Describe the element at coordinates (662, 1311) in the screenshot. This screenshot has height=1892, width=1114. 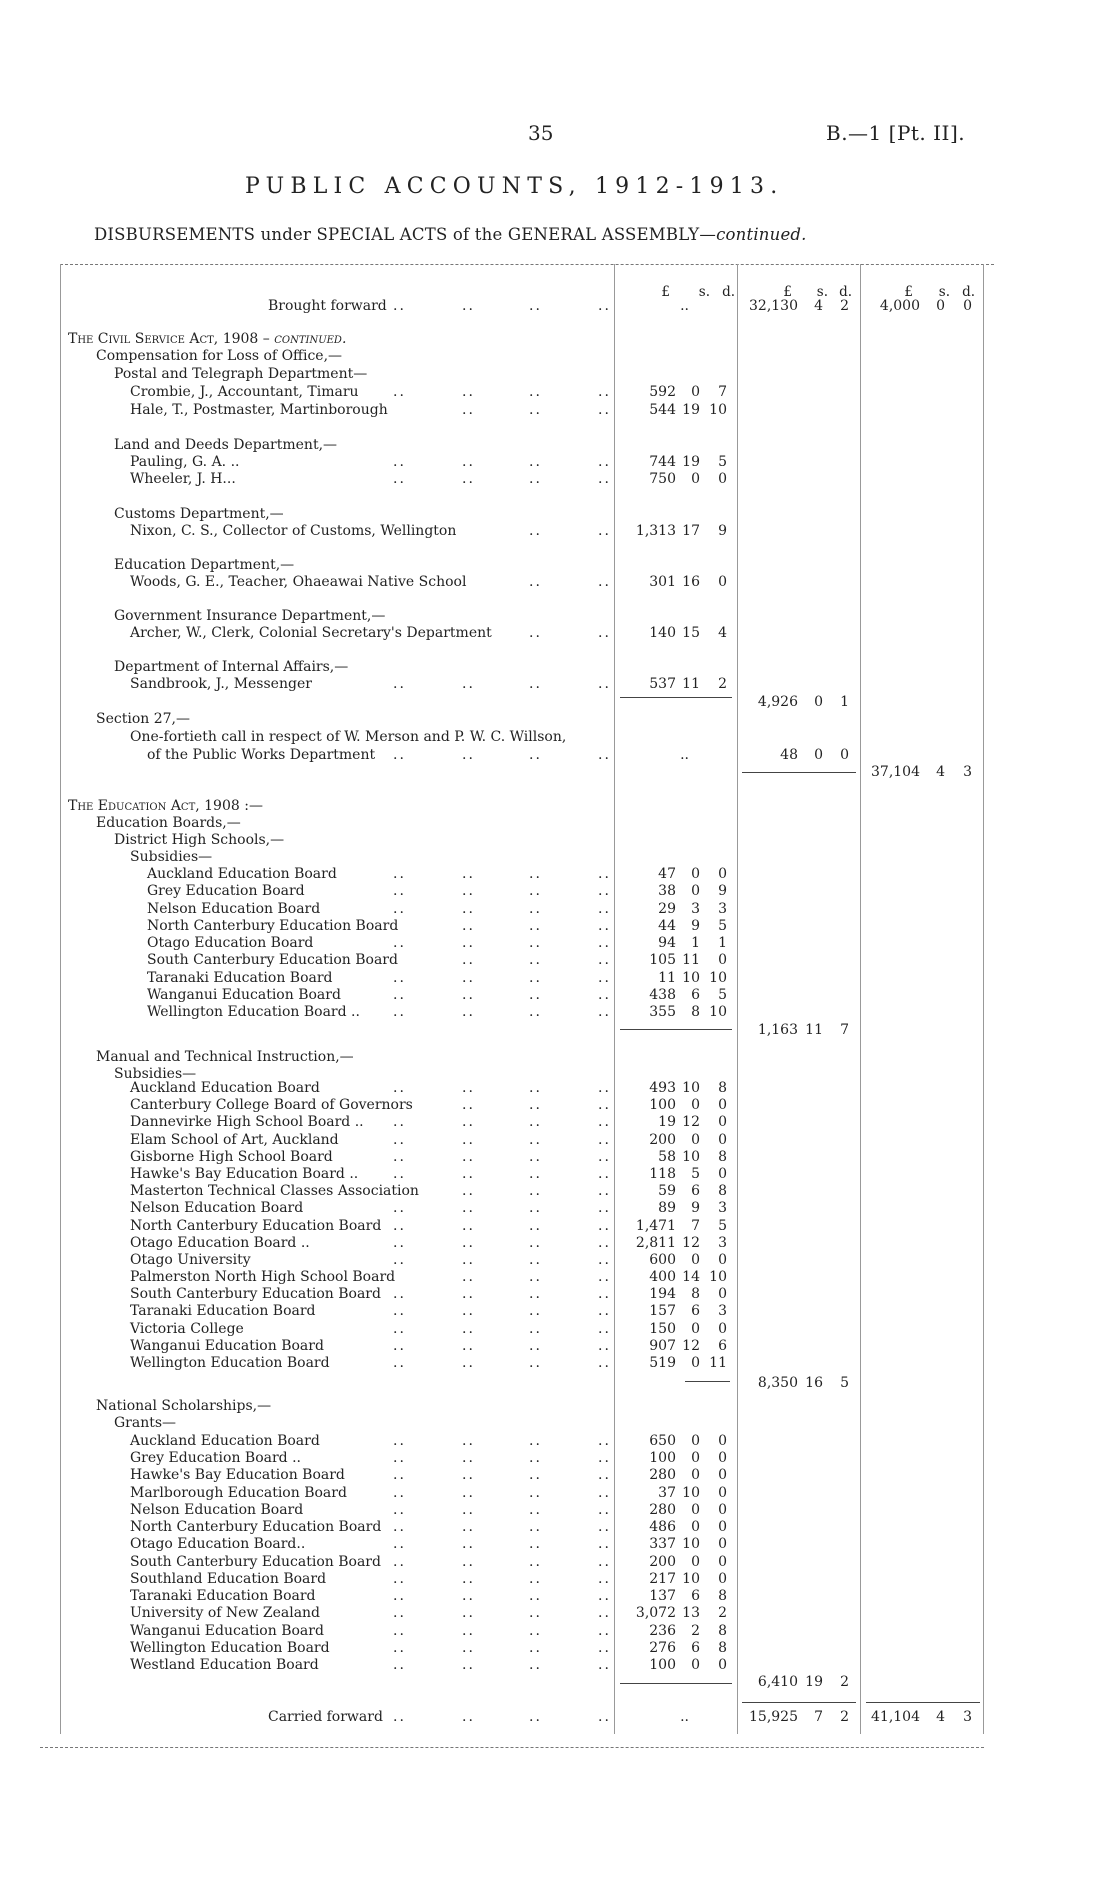
I see `amount-pound: 157` at that location.